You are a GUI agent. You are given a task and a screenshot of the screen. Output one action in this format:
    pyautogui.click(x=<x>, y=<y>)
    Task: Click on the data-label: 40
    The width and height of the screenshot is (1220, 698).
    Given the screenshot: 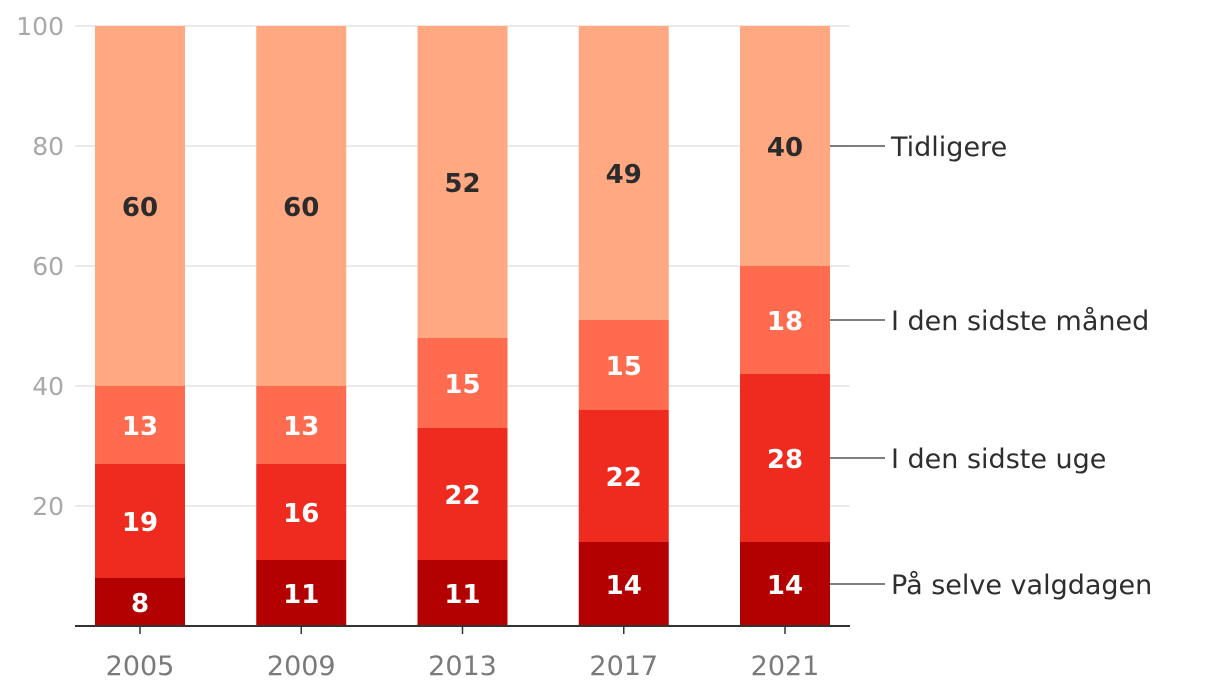 What is the action you would take?
    pyautogui.click(x=785, y=148)
    